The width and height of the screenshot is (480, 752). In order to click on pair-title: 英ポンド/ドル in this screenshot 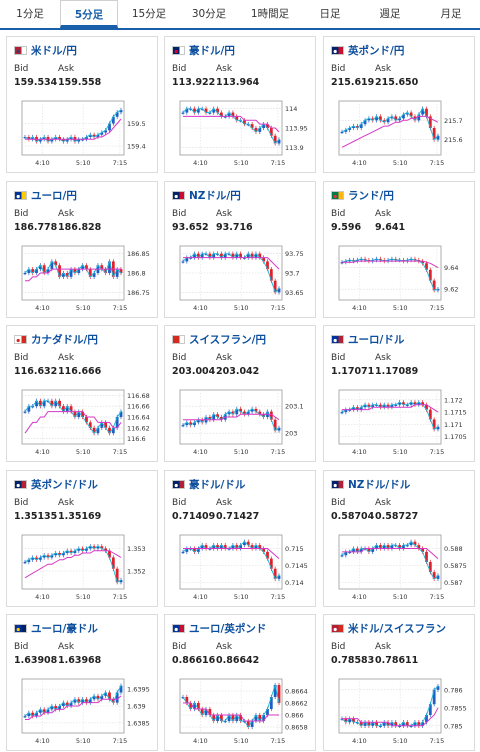, I will do `click(56, 484)`.